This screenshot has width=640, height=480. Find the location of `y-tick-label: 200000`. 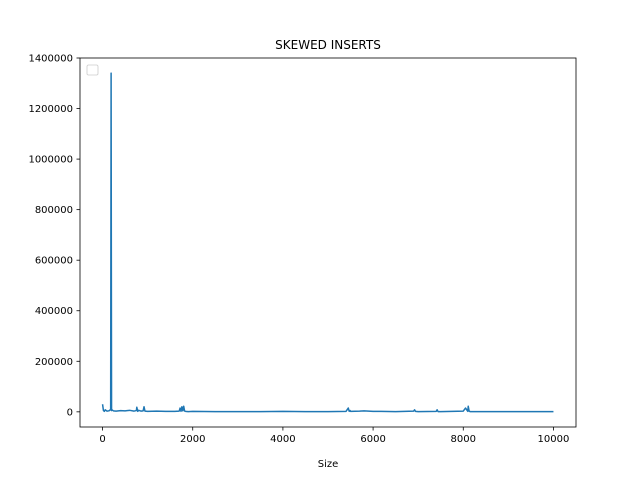

y-tick-label: 200000 is located at coordinates (54, 362).